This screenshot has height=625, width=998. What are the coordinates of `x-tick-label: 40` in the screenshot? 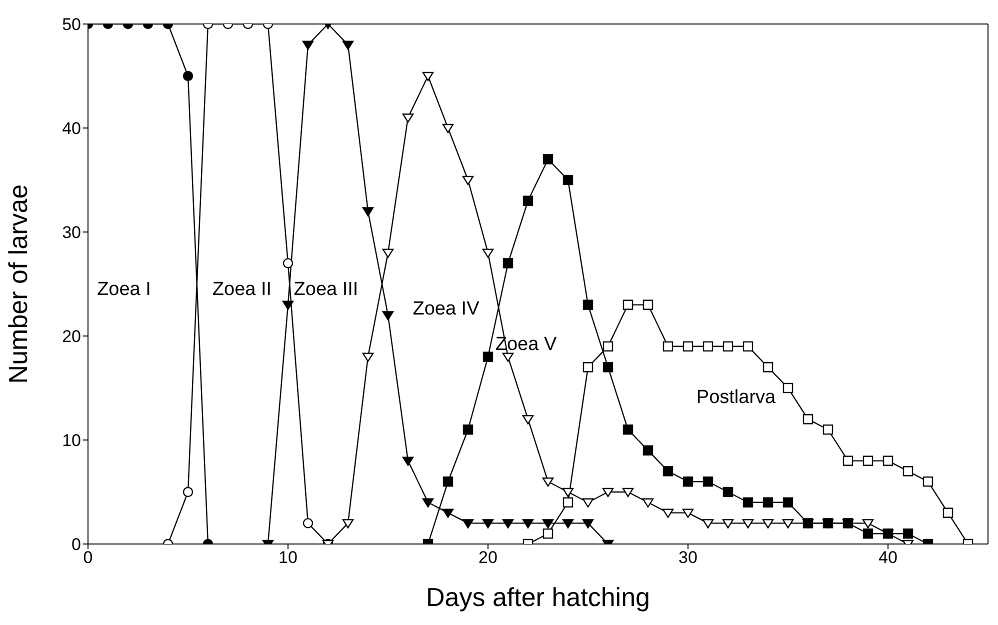 It's located at (888, 558).